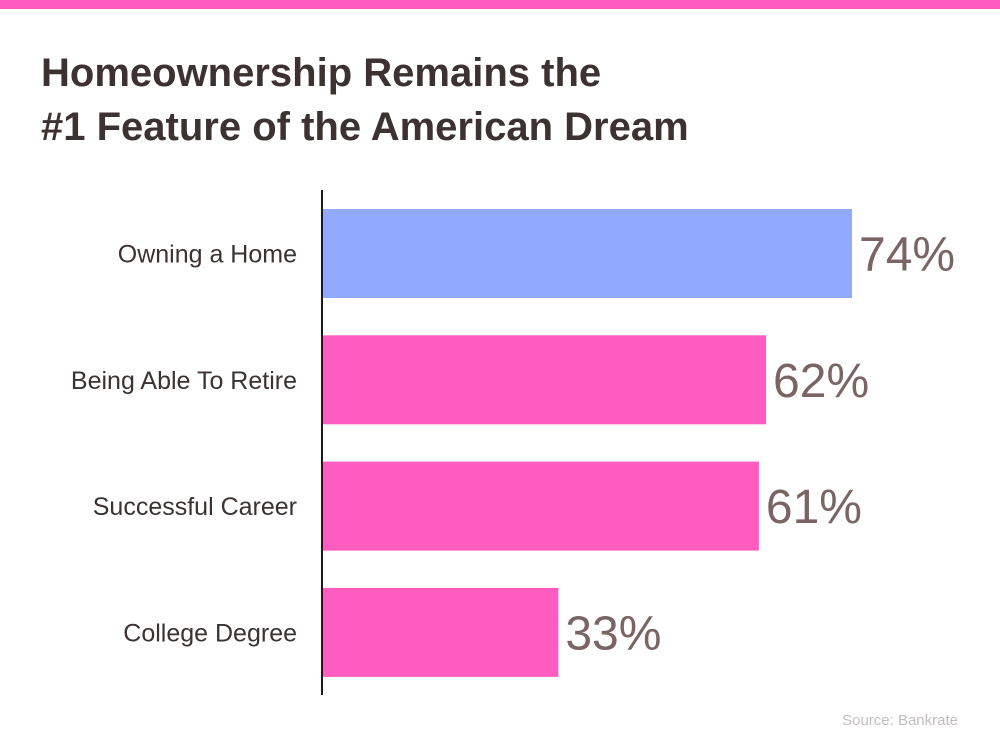 The image size is (1000, 750). What do you see at coordinates (821, 381) in the screenshot?
I see `value-label: 62%` at bounding box center [821, 381].